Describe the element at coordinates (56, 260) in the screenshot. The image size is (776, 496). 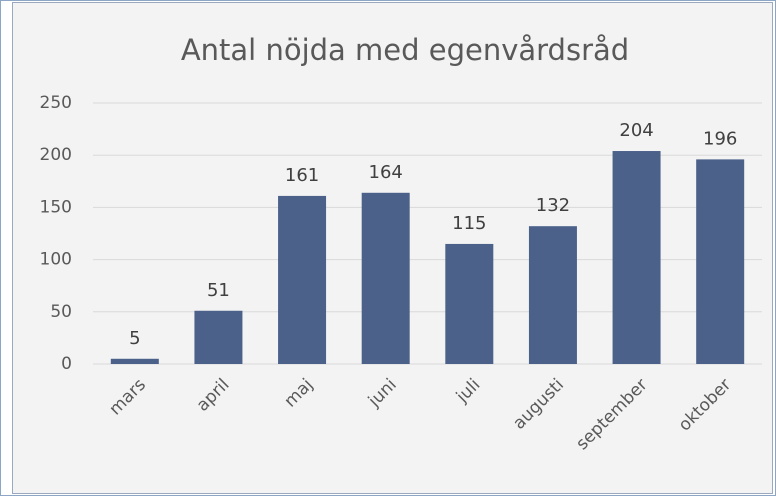
I see `y-tick-label: 100` at that location.